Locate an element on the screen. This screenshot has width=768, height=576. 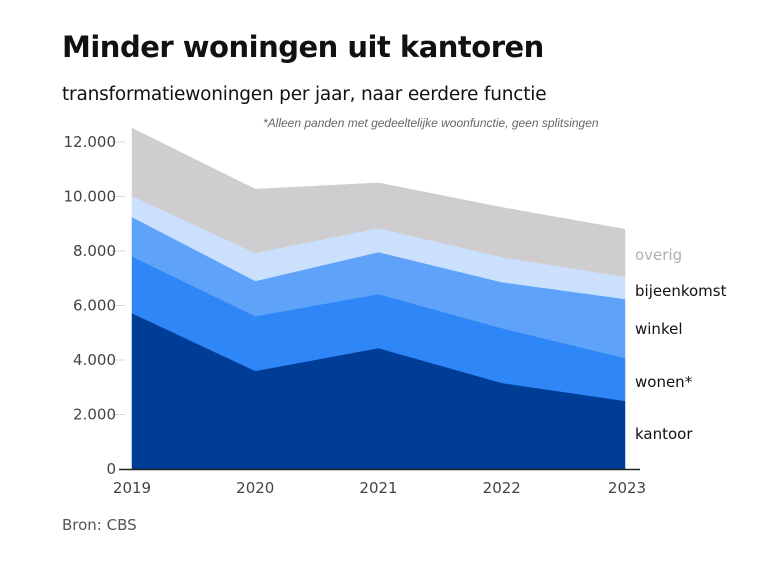
x-tick-label: 2020 is located at coordinates (255, 488).